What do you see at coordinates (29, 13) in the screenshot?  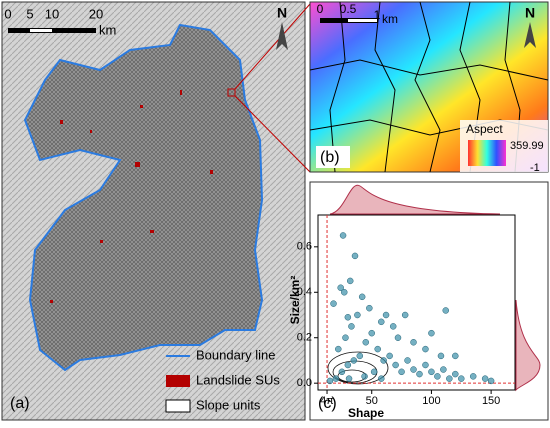 I see `scale-label: 5` at bounding box center [29, 13].